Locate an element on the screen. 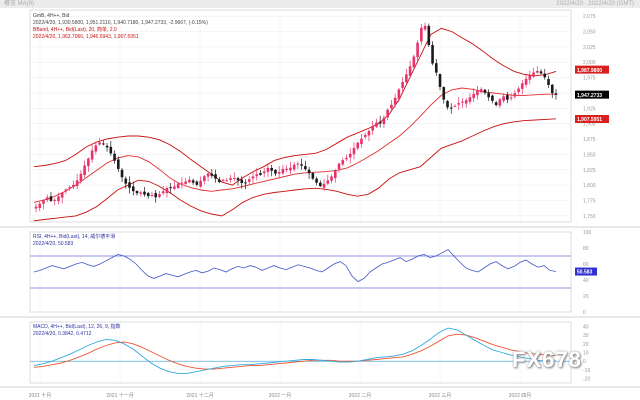 This screenshot has height=400, width=640. price-tick-label: 2,075 is located at coordinates (589, 17).